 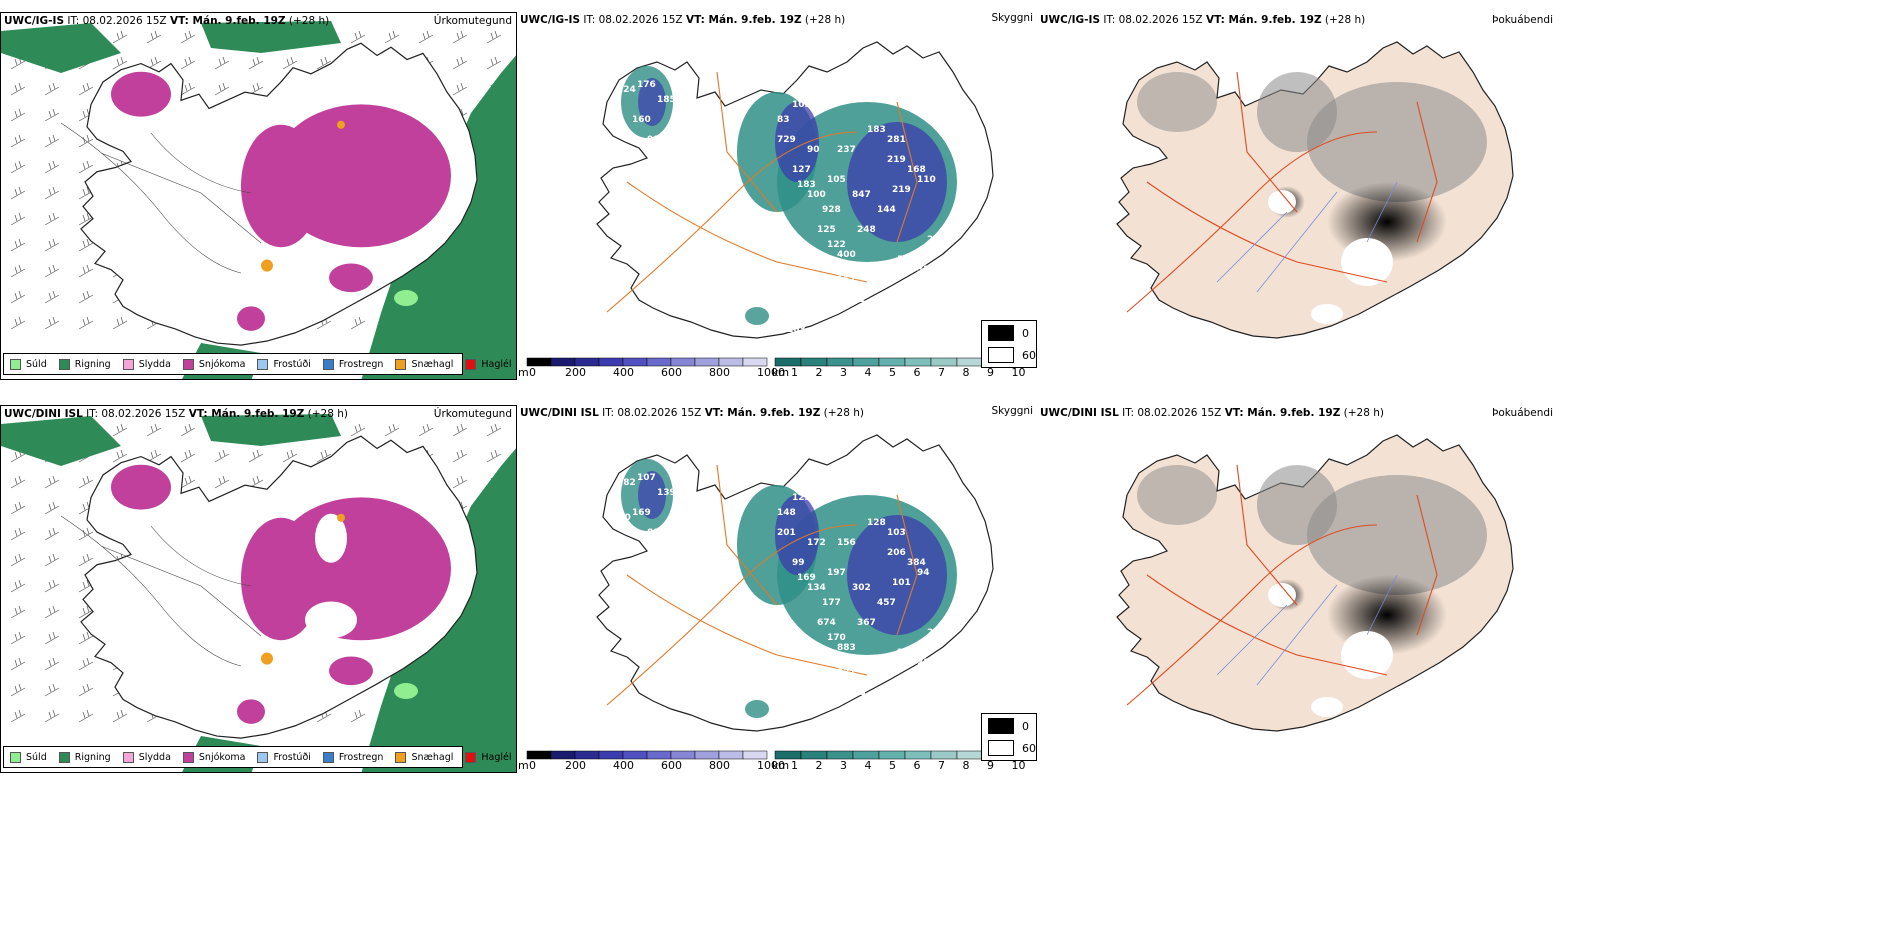 I want to click on legend-label: Haglél, so click(x=496, y=757).